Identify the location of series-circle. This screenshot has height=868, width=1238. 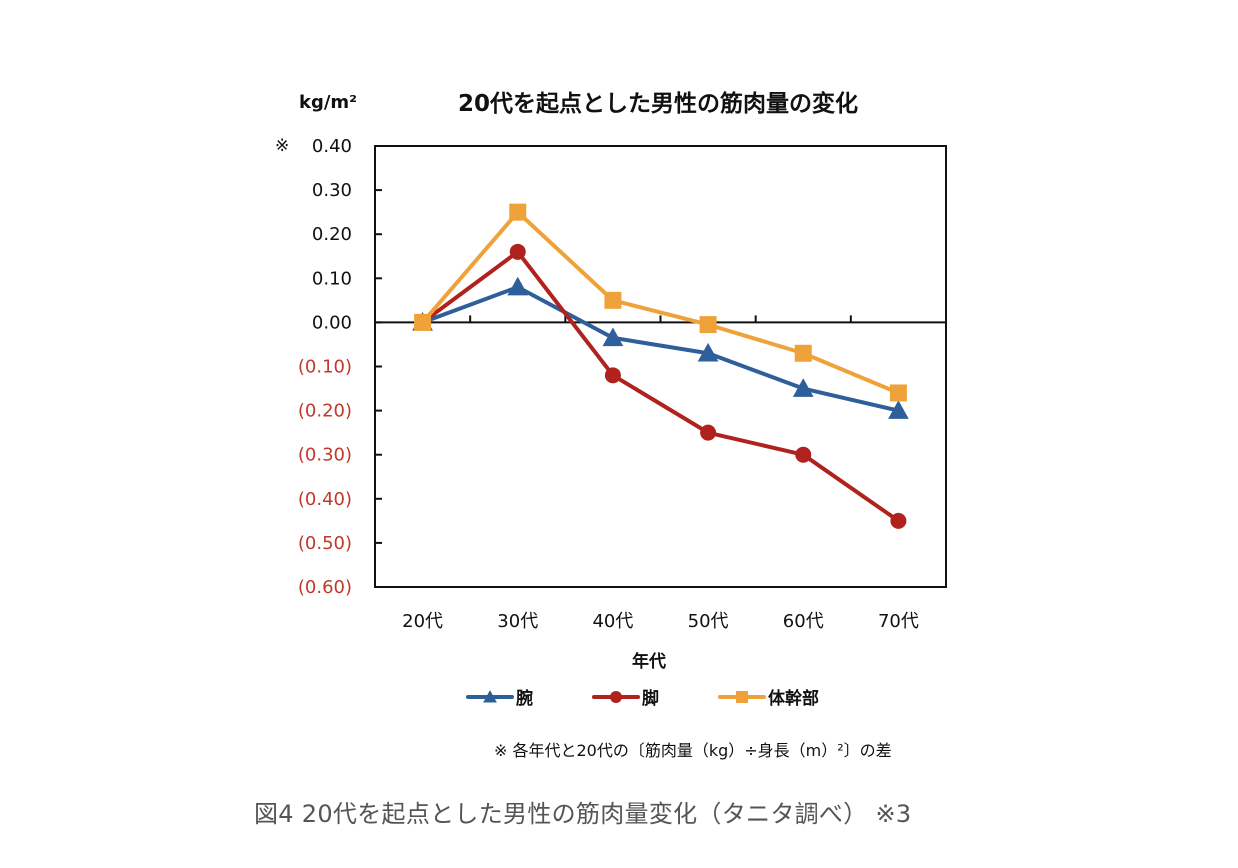
(660, 386).